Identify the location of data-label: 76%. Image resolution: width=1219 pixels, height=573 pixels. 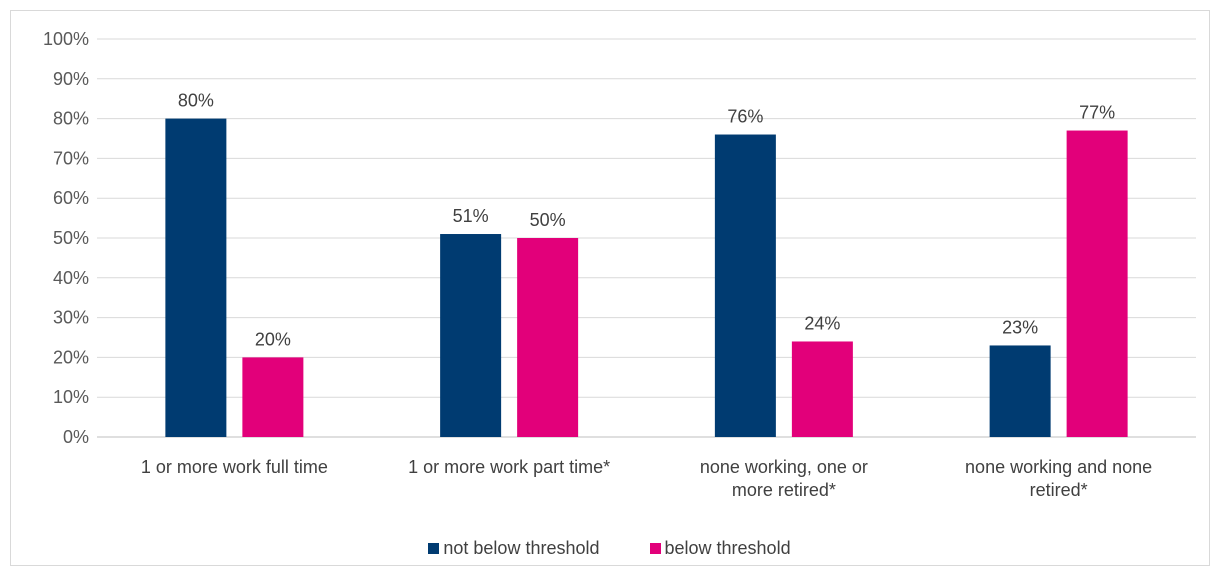
(745, 117).